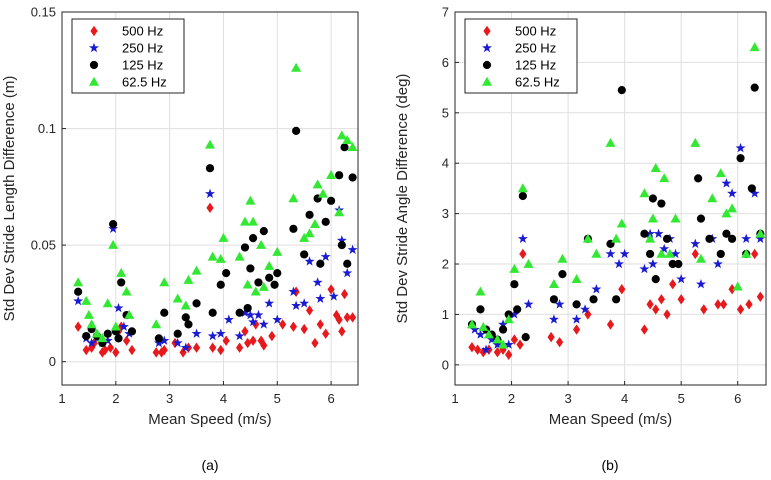  What do you see at coordinates (402, 199) in the screenshot?
I see `y-axis-label: Std Dev Stride Angle Difference (deg)` at bounding box center [402, 199].